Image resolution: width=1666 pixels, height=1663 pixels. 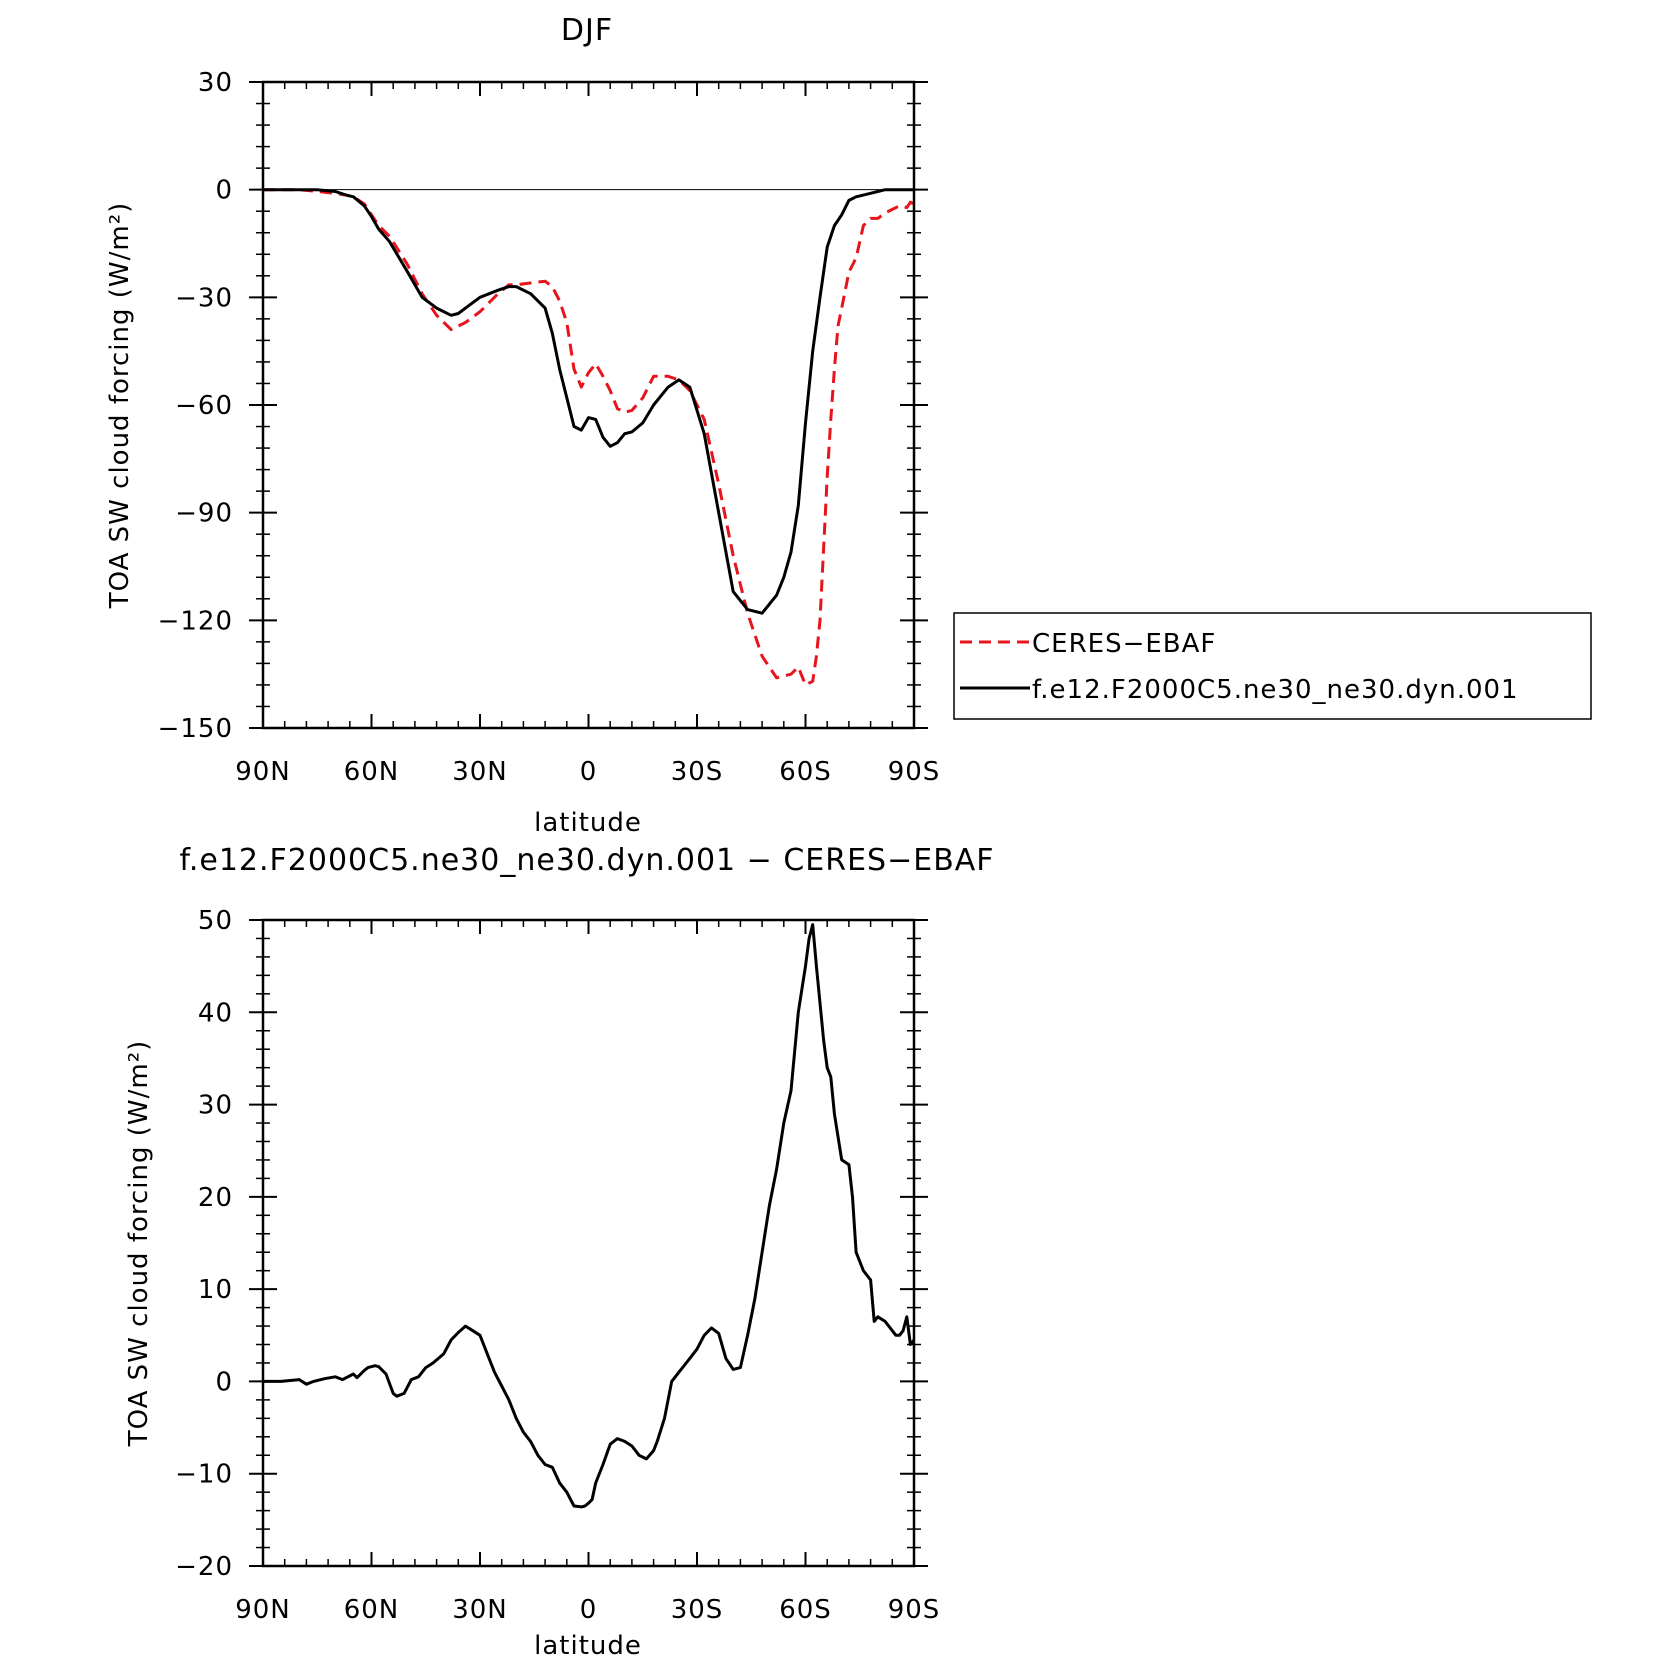 What do you see at coordinates (204, 1244) in the screenshot?
I see `bottom-y-tick-labels: 50 40 30 20 10 0 −10 −20` at bounding box center [204, 1244].